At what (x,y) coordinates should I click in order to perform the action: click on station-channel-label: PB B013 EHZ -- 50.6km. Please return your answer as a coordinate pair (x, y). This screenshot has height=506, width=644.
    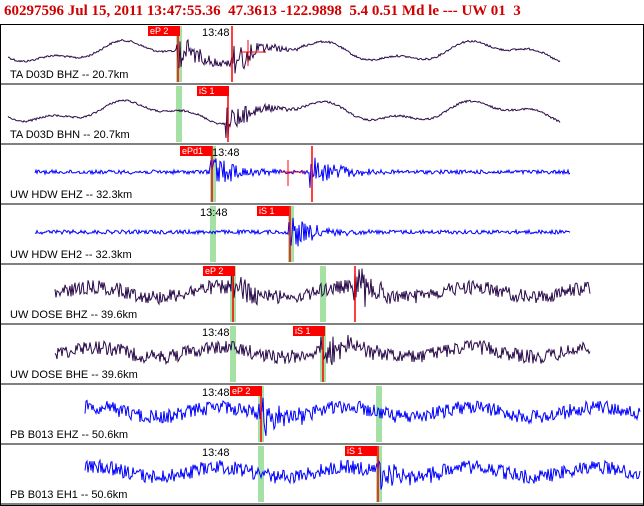
    Looking at the image, I should click on (69, 435).